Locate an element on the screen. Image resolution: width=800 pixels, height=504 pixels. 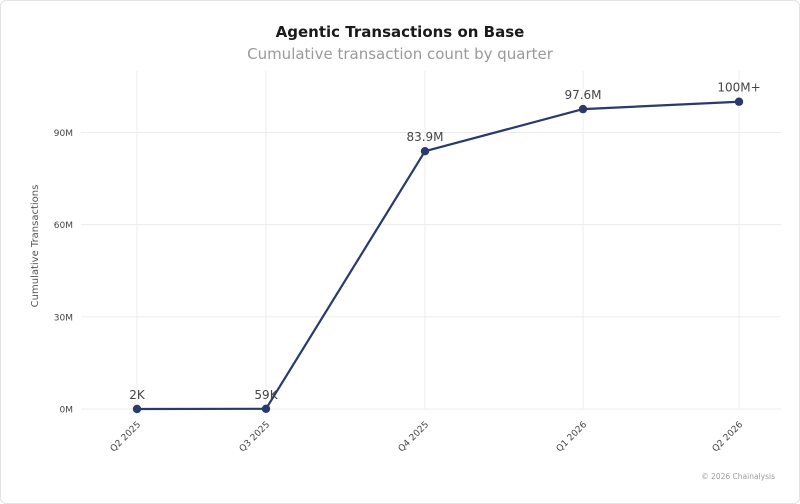
data-label: 2K is located at coordinates (137, 395).